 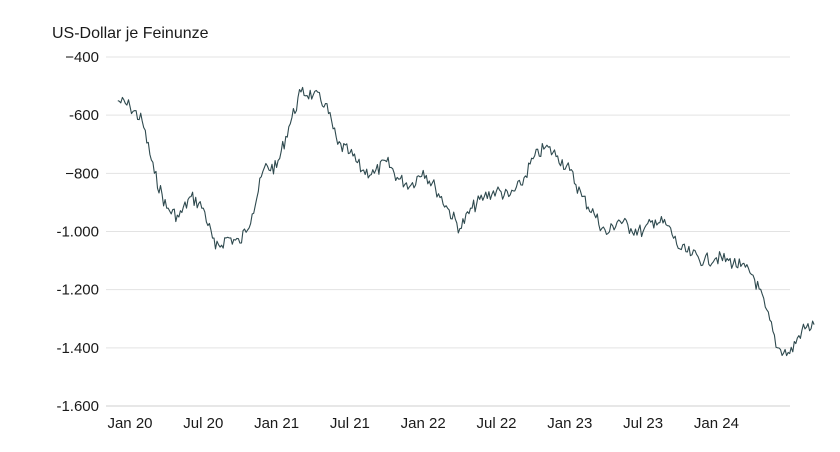 I want to click on x-tick-label: Jul 22, so click(x=496, y=423).